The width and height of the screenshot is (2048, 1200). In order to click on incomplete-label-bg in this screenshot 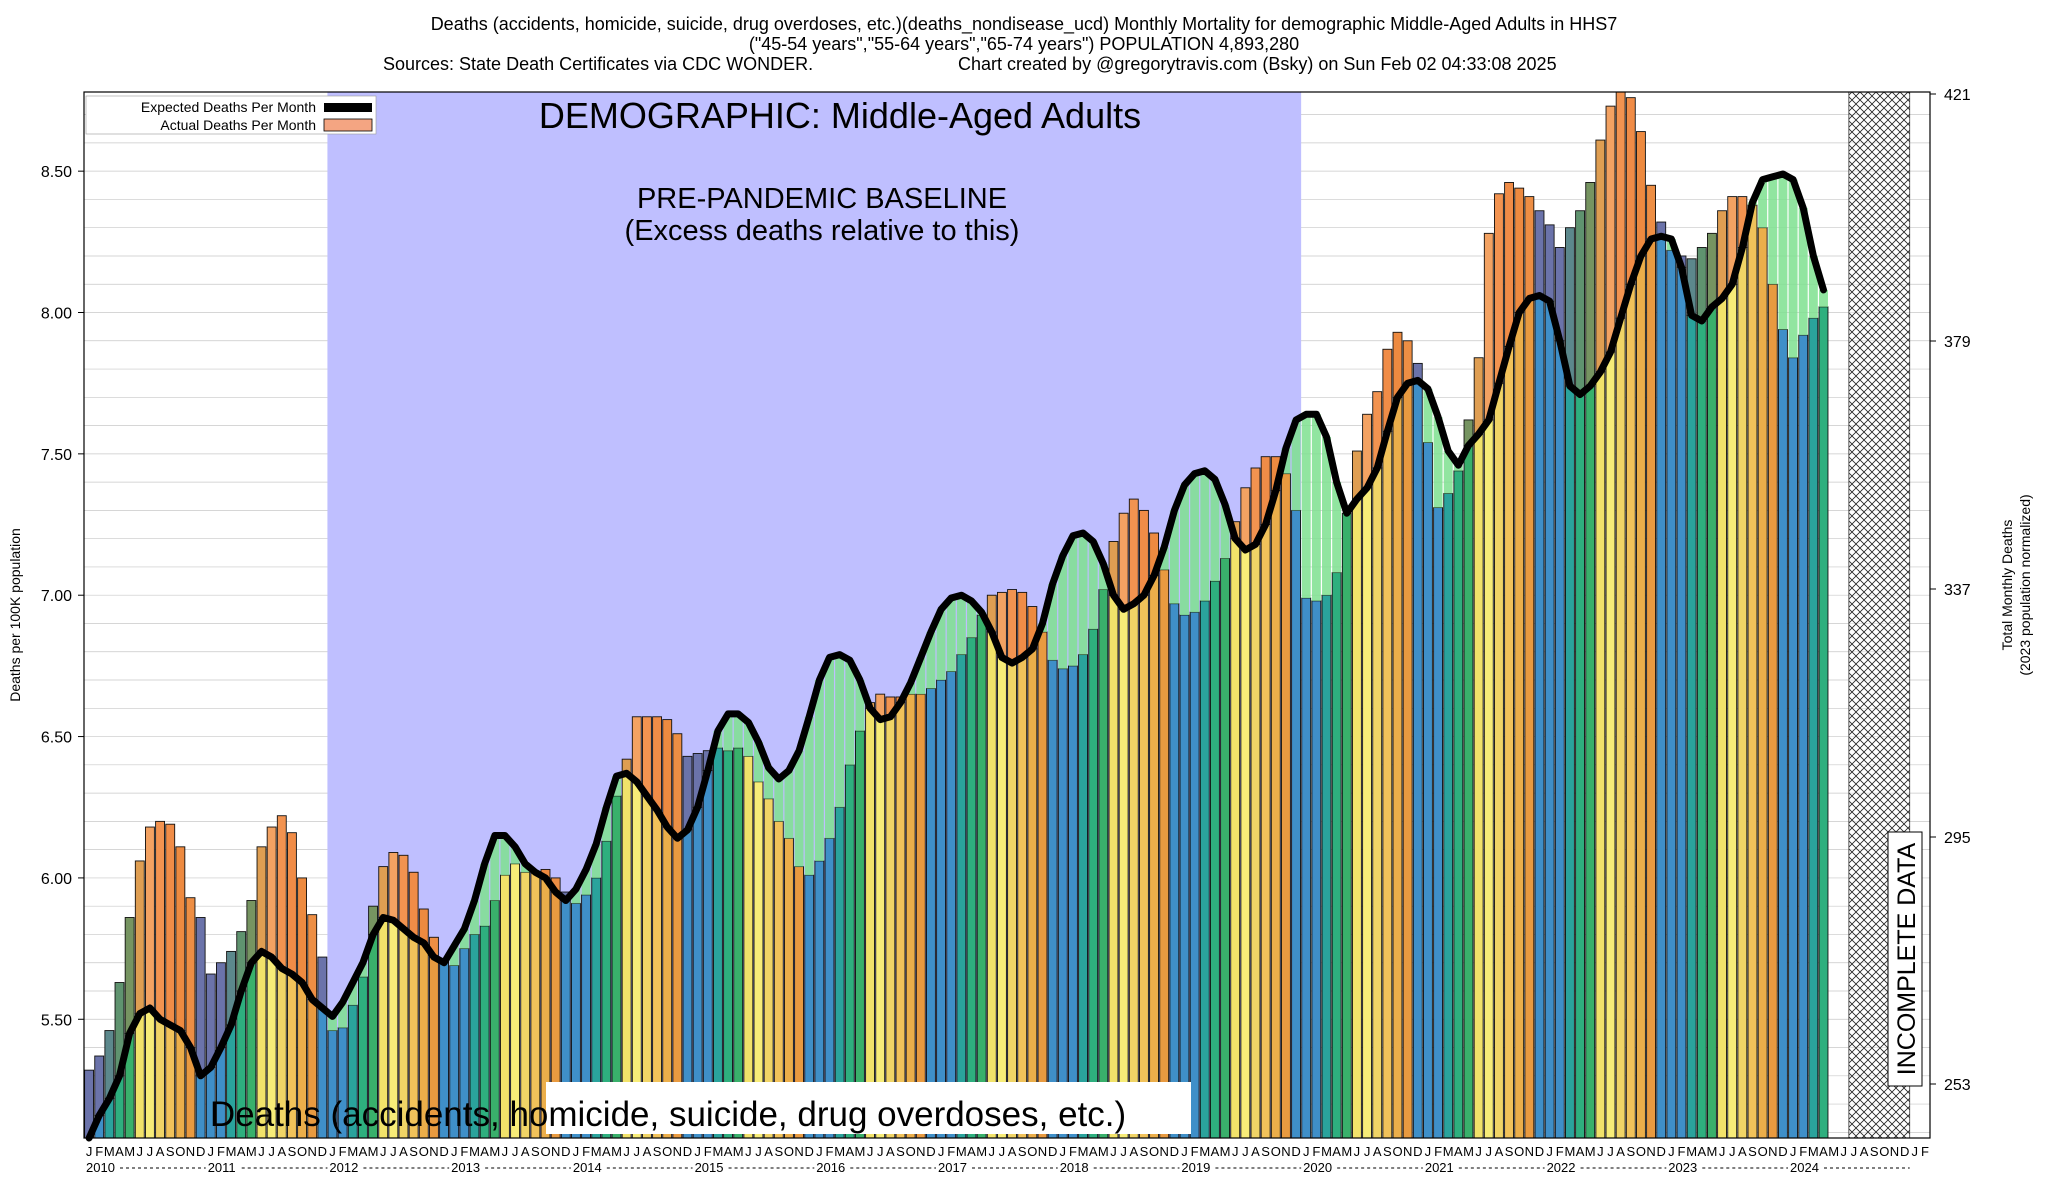, I will do `click(1905, 959)`.